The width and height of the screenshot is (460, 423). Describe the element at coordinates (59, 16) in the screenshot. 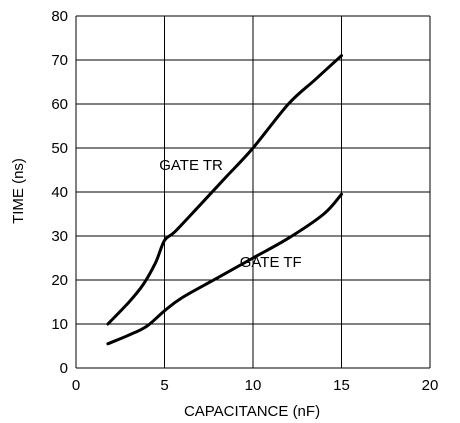

I see `y-tick-label: 80` at that location.